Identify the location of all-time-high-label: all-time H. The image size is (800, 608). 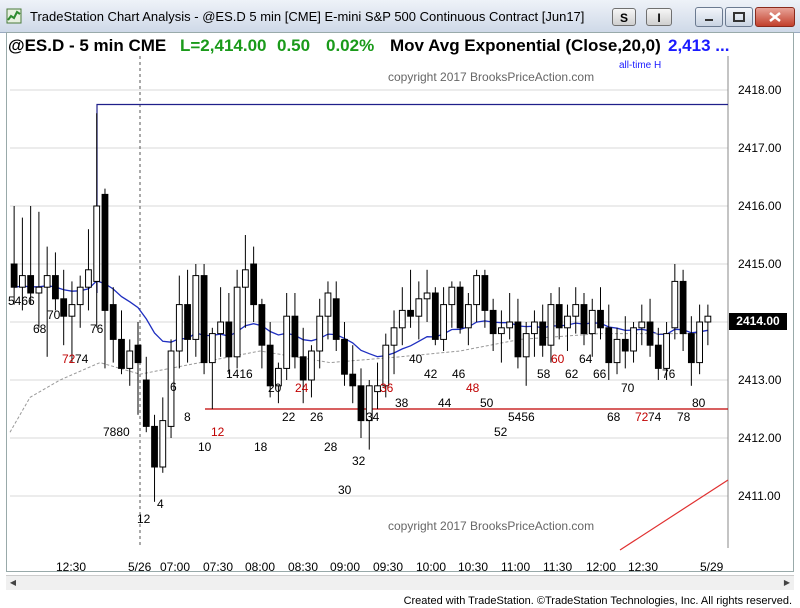
(640, 65).